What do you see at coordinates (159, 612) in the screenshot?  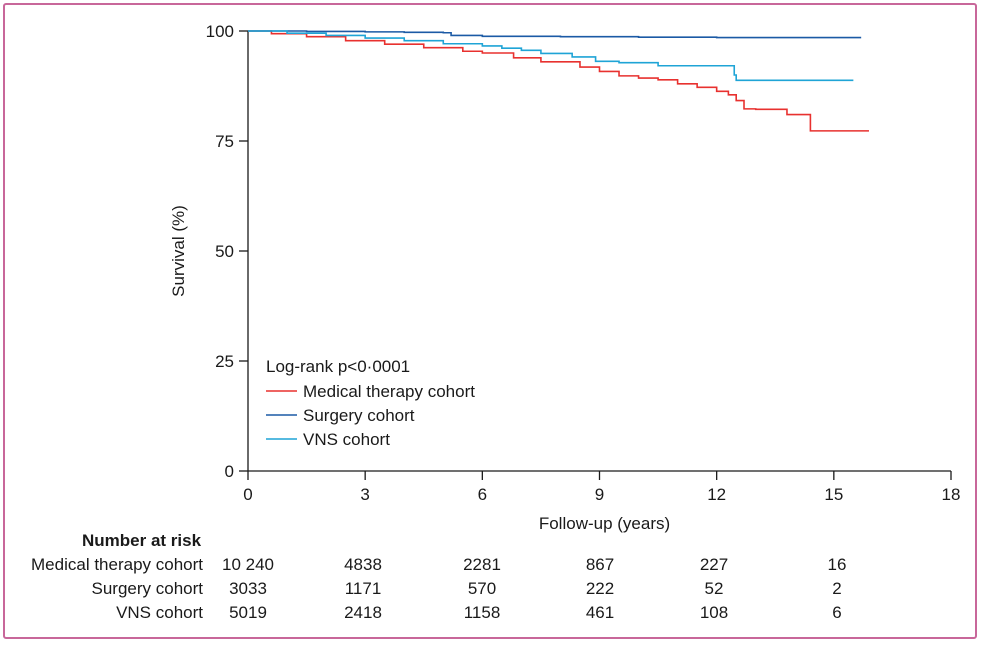 I see `risk-row-label: VNS cohort` at bounding box center [159, 612].